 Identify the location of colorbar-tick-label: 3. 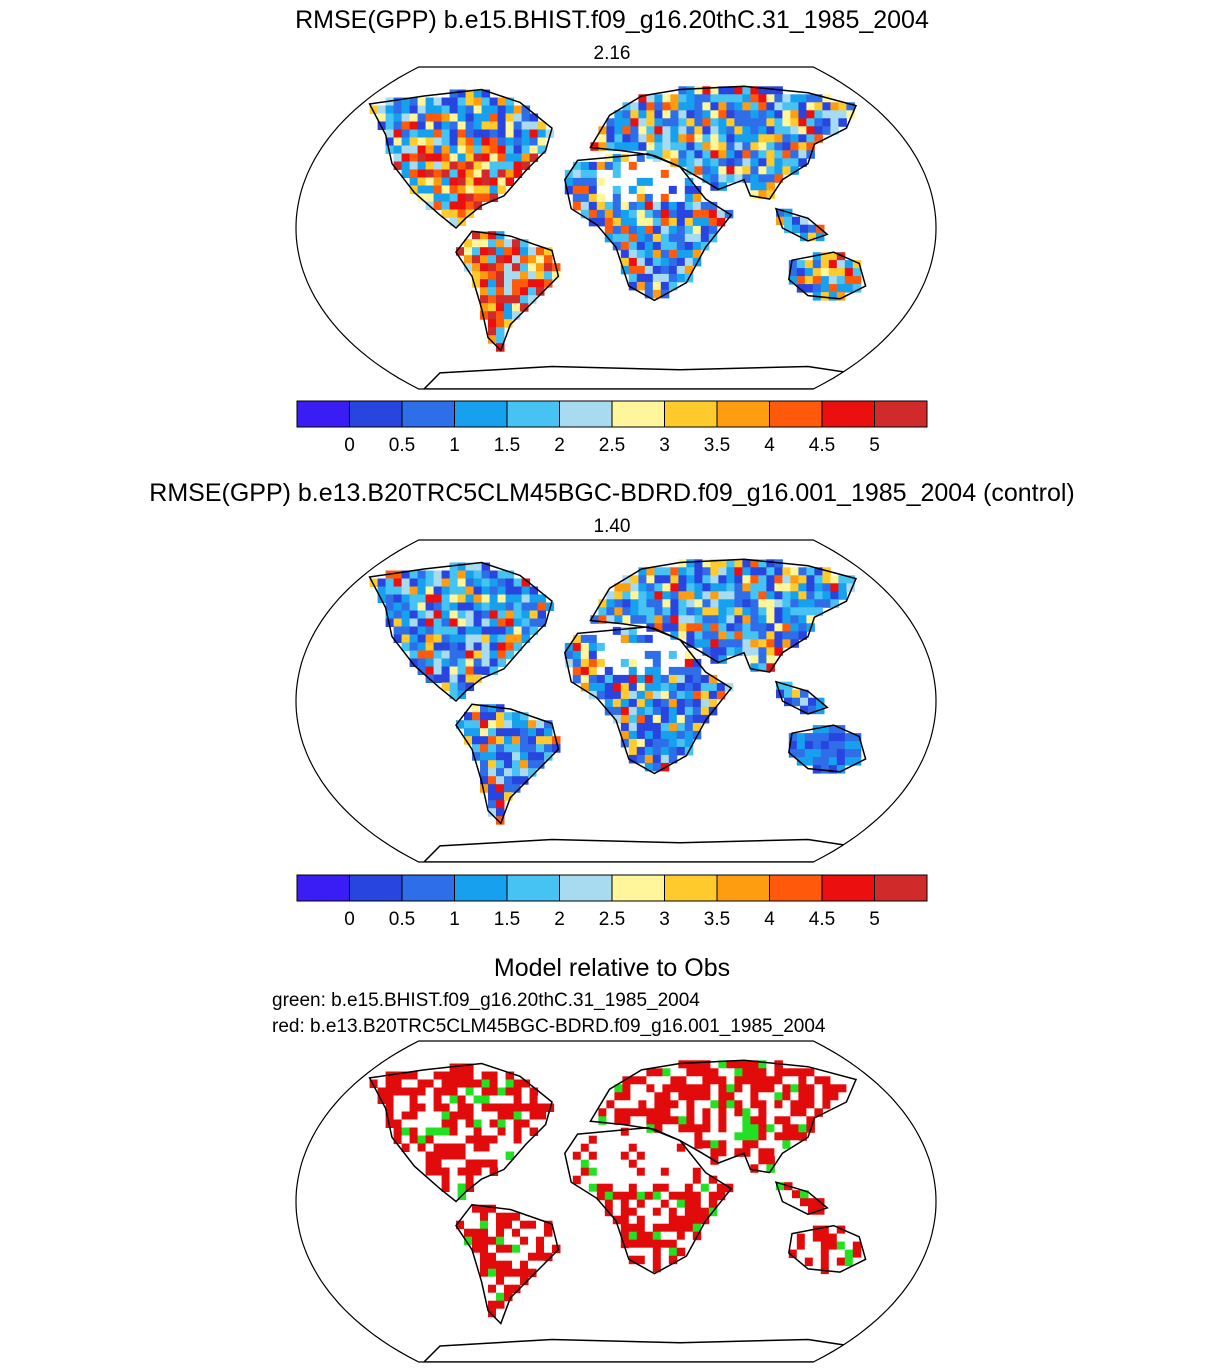
(664, 919).